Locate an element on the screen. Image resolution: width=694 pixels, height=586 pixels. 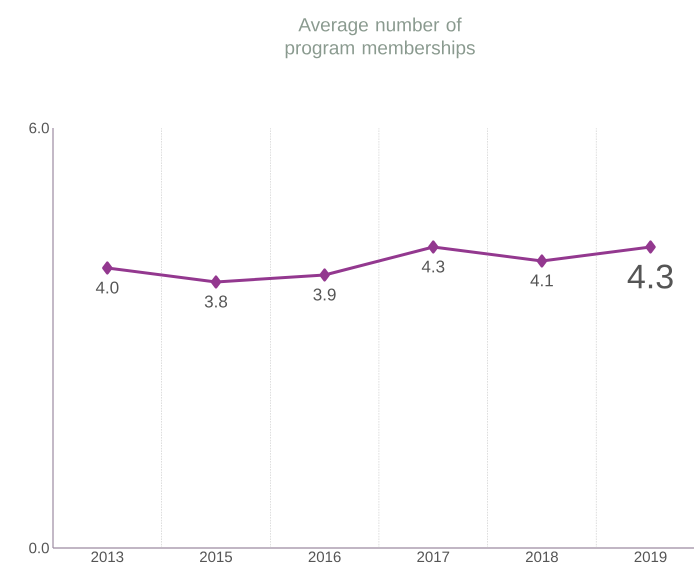
x-tick-label: 2013 is located at coordinates (107, 557).